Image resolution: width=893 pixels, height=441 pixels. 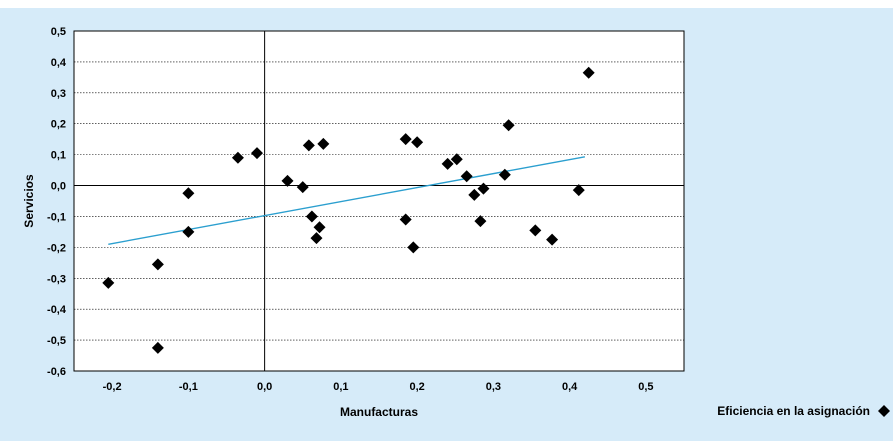 What do you see at coordinates (379, 412) in the screenshot?
I see `x-axis-label: Manufacturas` at bounding box center [379, 412].